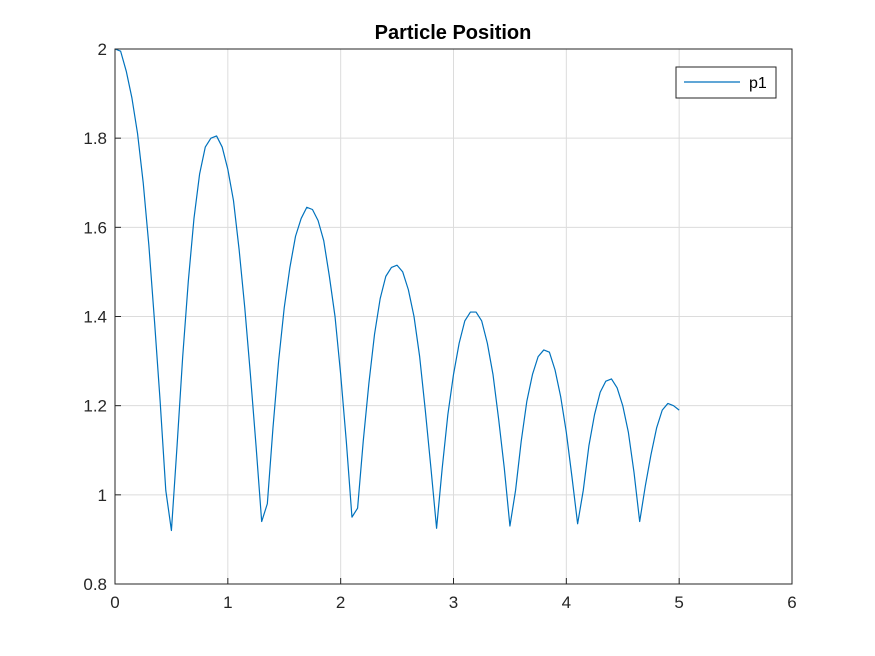 This screenshot has width=875, height=656. Describe the element at coordinates (95, 406) in the screenshot. I see `y-tick-label: 1.2` at that location.